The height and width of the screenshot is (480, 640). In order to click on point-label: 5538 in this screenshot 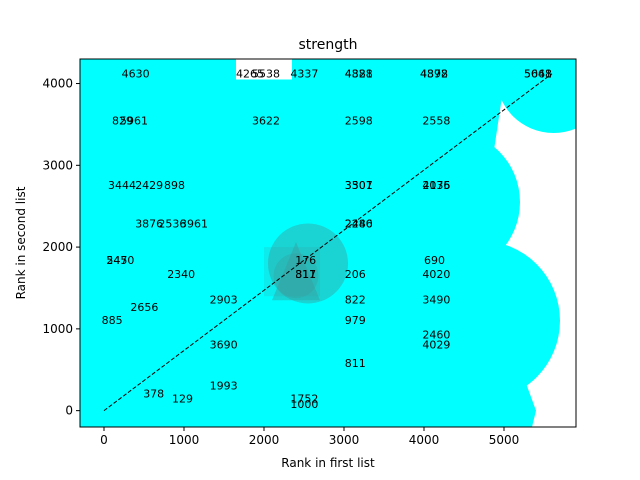, I will do `click(266, 74)`.